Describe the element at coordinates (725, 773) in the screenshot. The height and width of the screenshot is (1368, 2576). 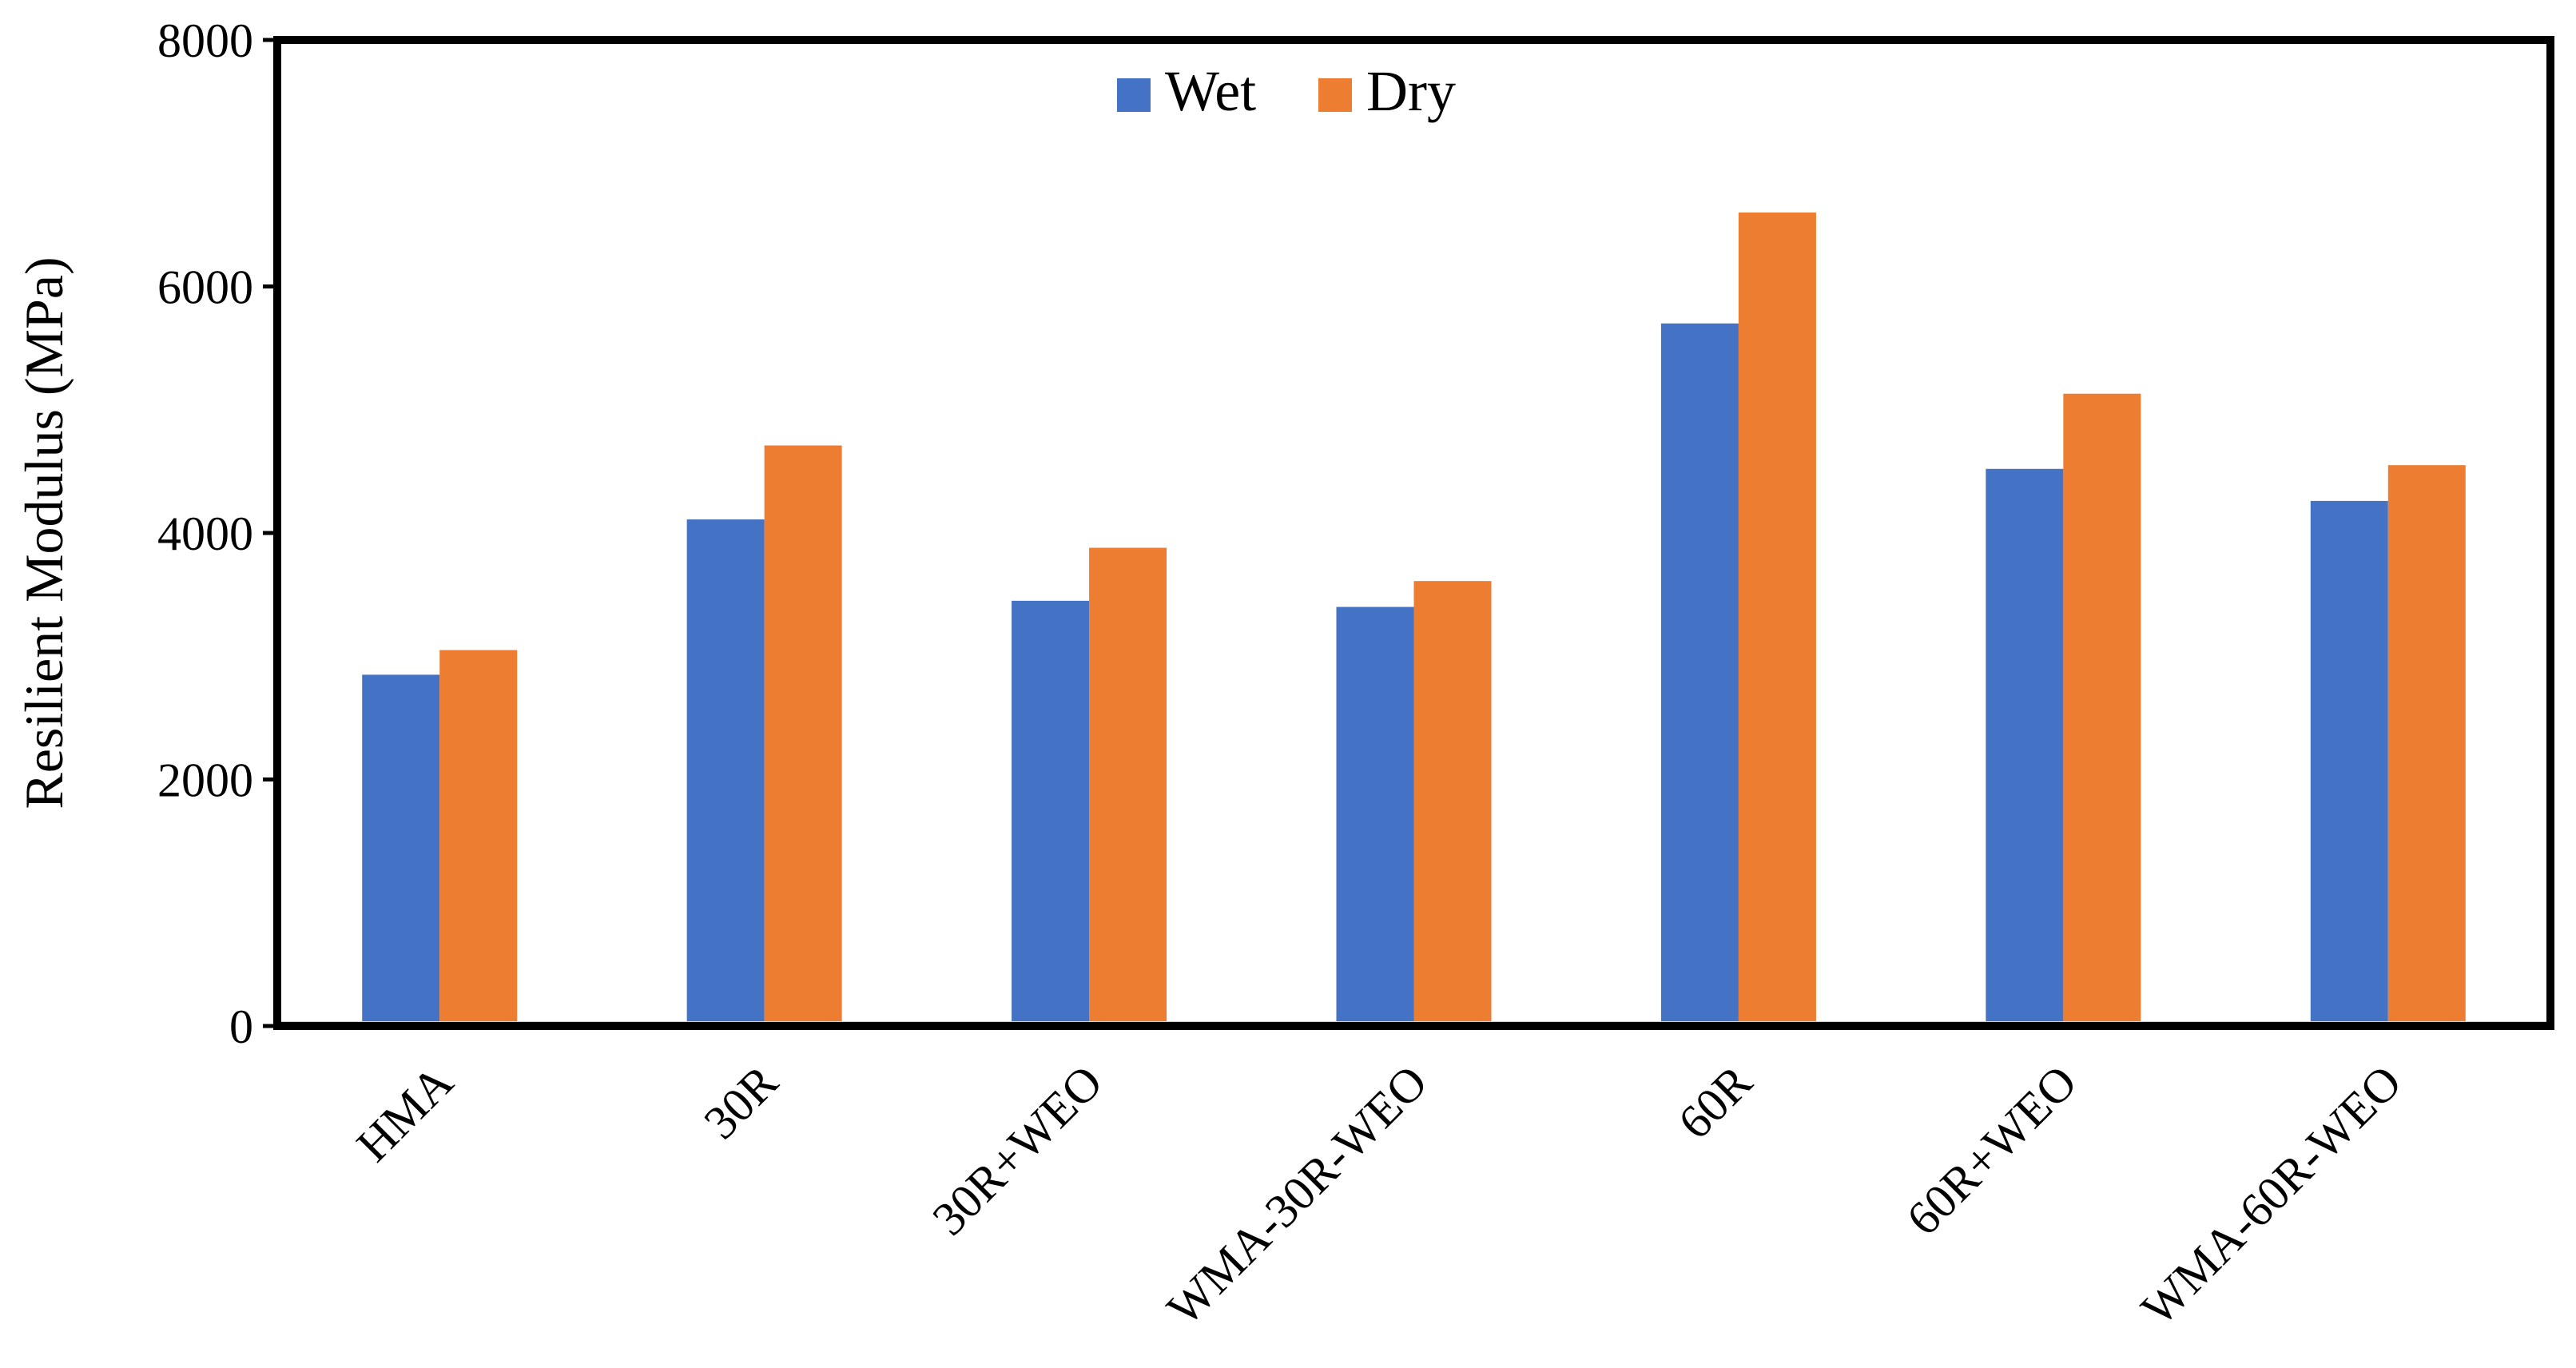
I see `bar-wet-30r` at that location.